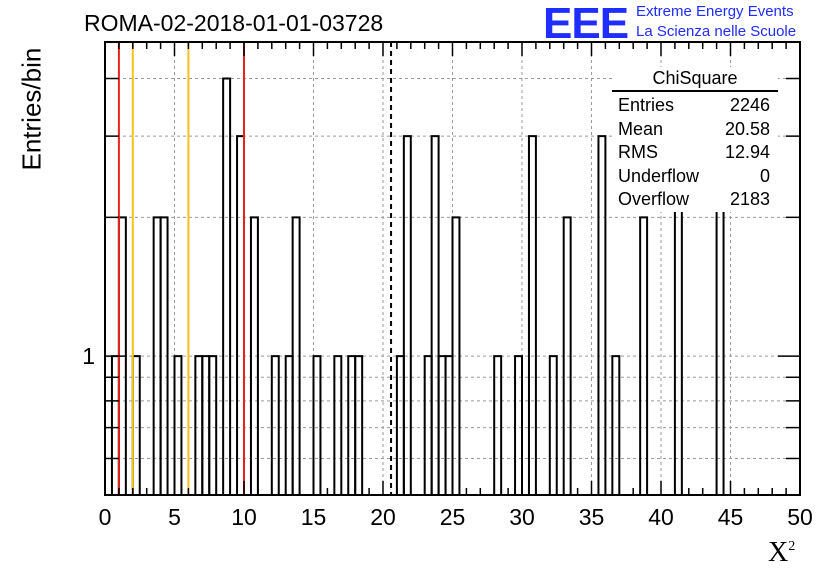 This screenshot has width=836, height=572. I want to click on x-tick-label: 20, so click(383, 517).